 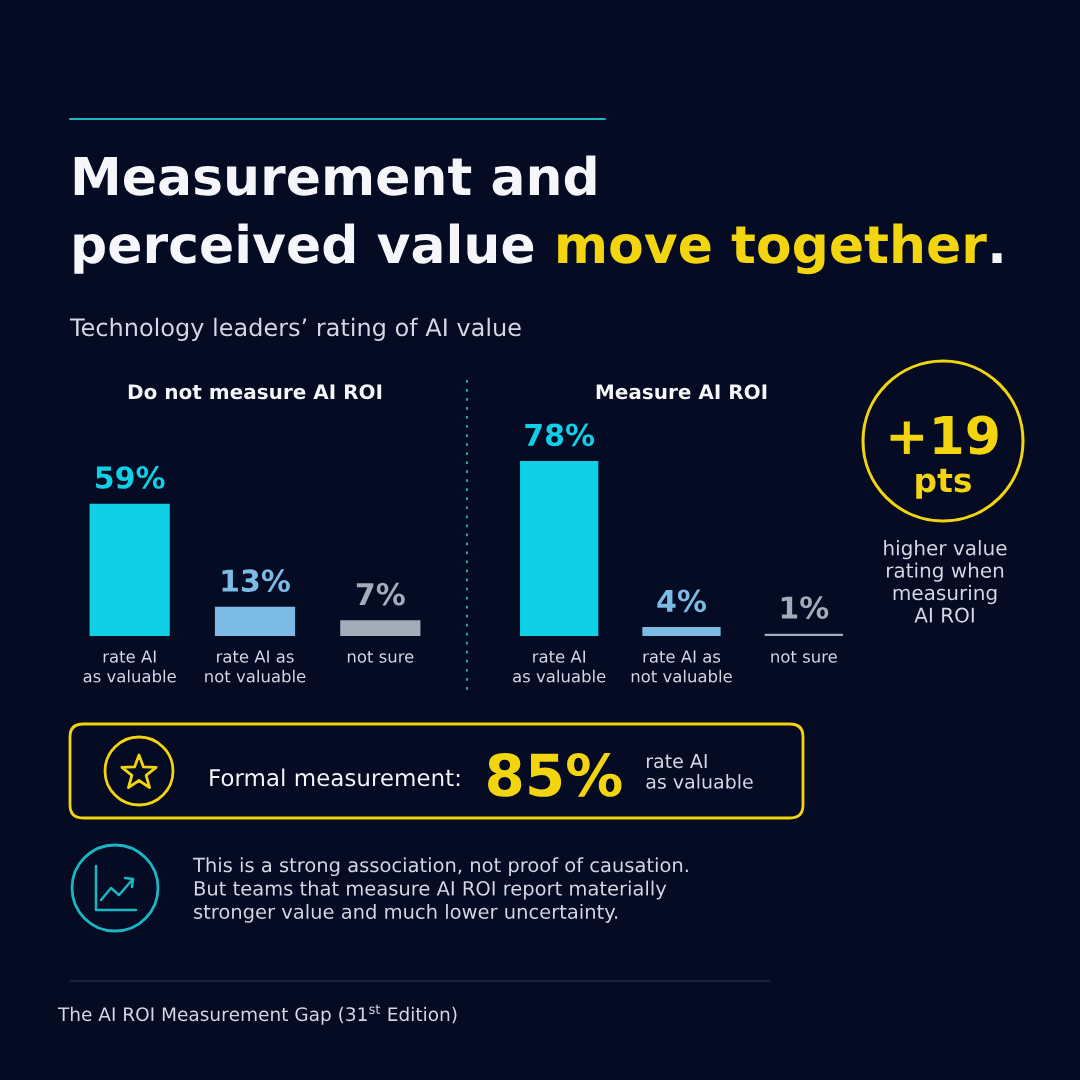 I want to click on text: This is a strong association, not proof of causation. But teams that measure AI ROI report materially stronger value and much lower uncertainty., so click(x=440, y=890).